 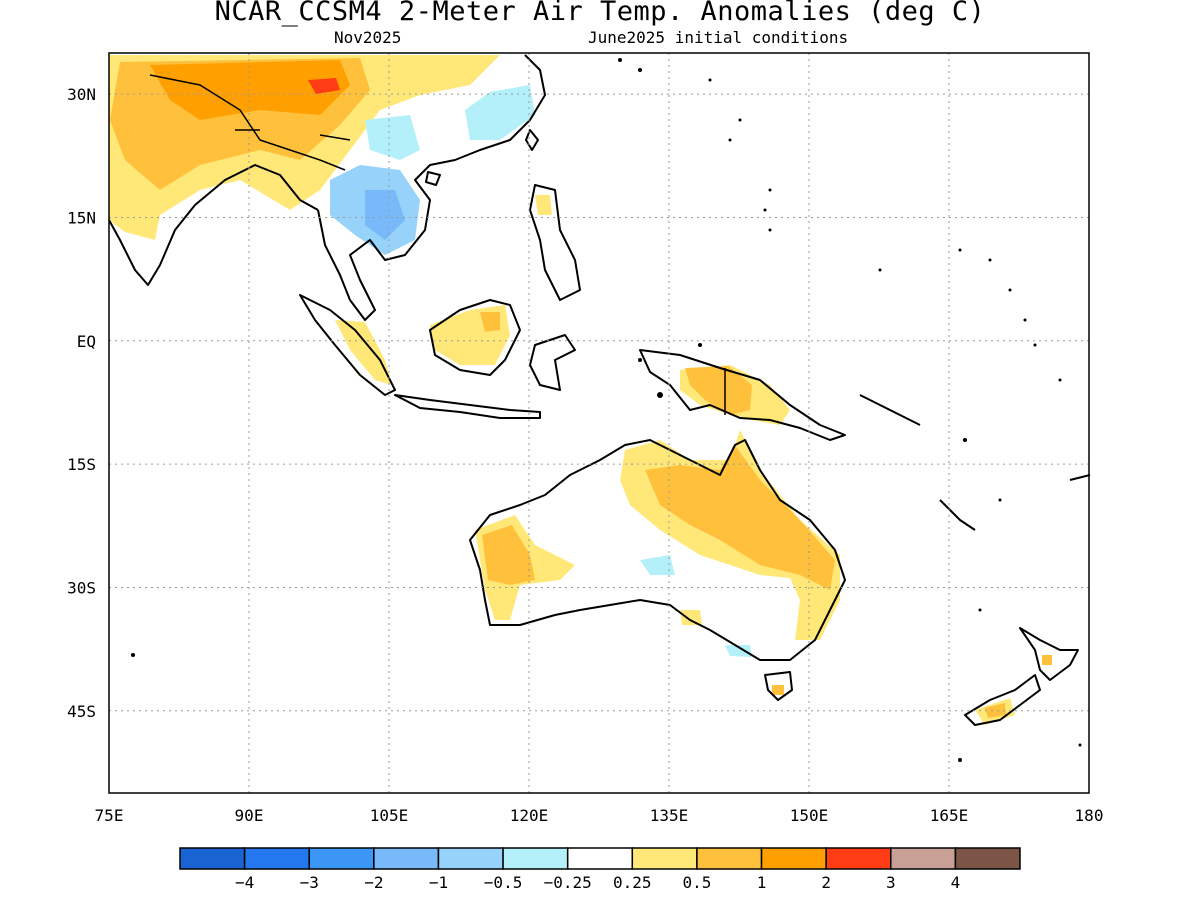 I want to click on lat-tick-label: EQ, so click(x=86, y=341).